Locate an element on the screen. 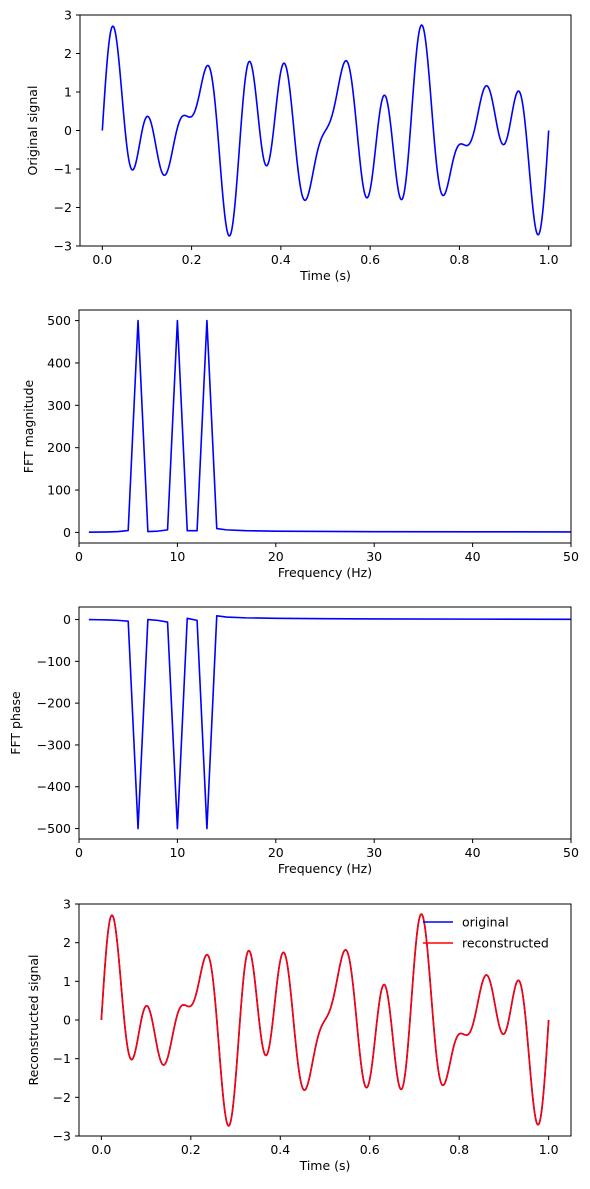  y-tick-label: −300 is located at coordinates (54, 744).